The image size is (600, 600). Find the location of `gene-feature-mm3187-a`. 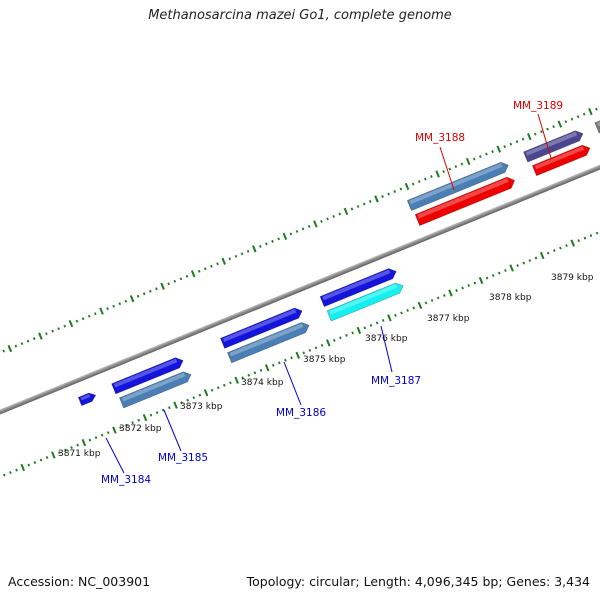

gene-feature-mm3187-a is located at coordinates (358, 288).